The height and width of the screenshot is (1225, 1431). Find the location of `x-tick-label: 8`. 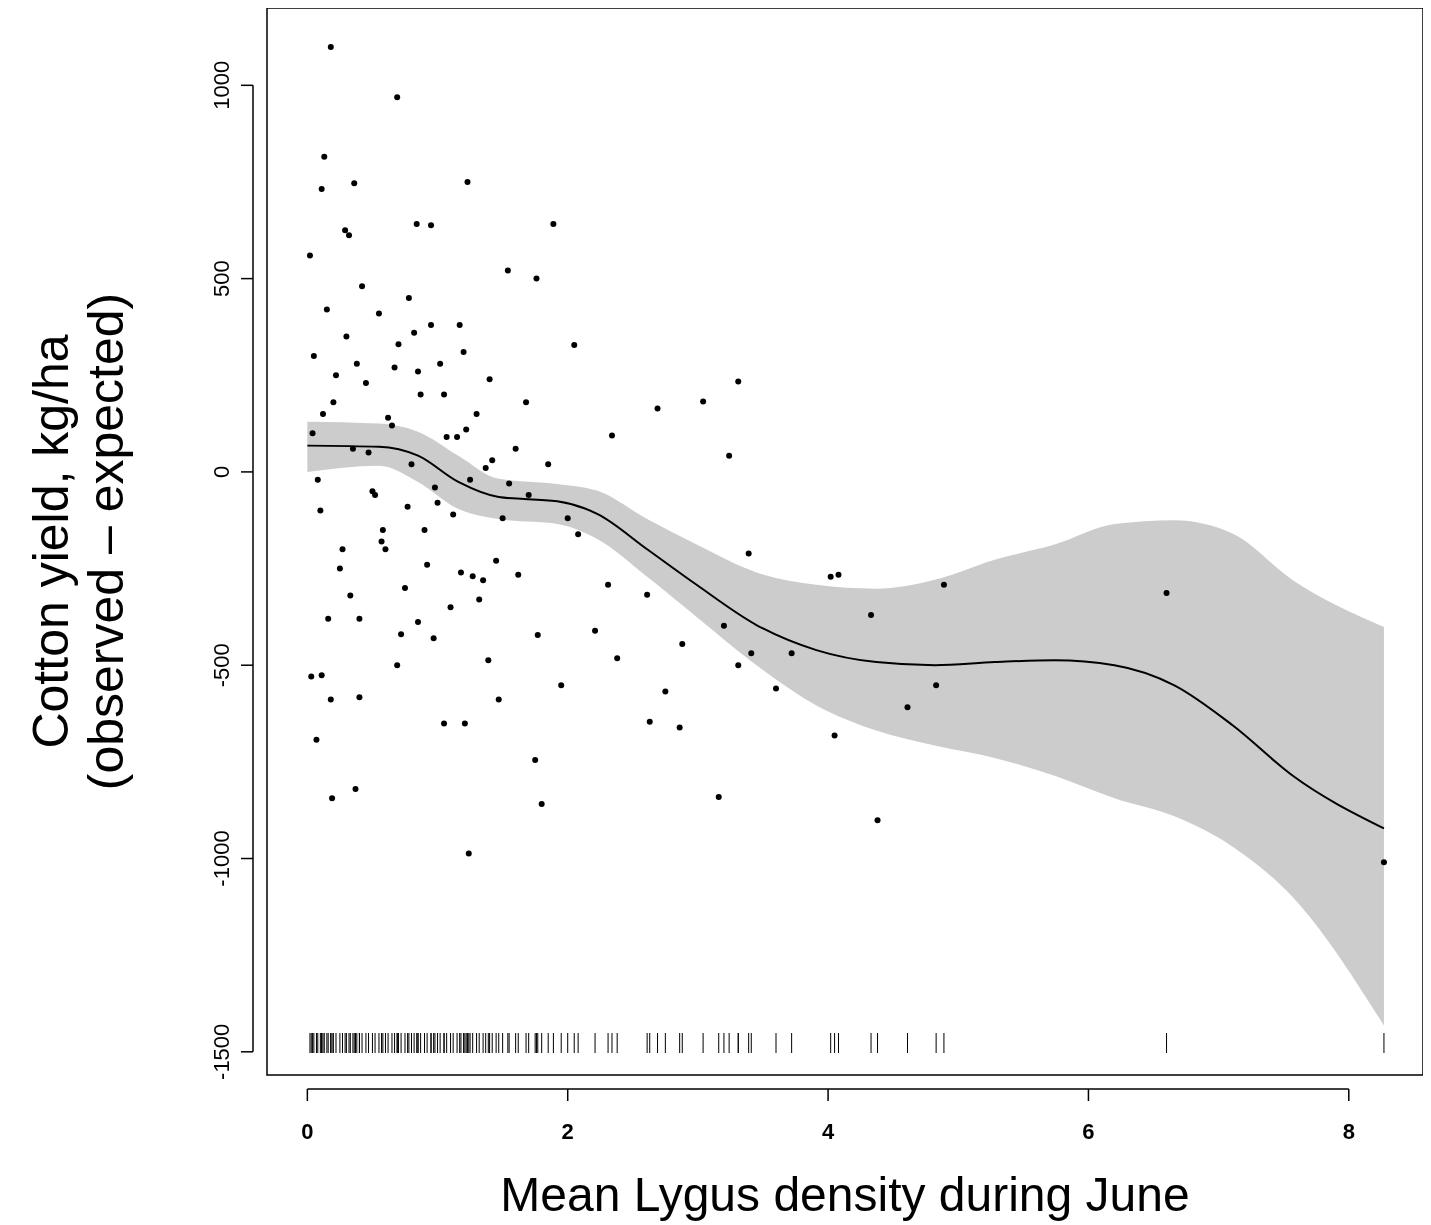

x-tick-label: 8 is located at coordinates (1348, 1131).